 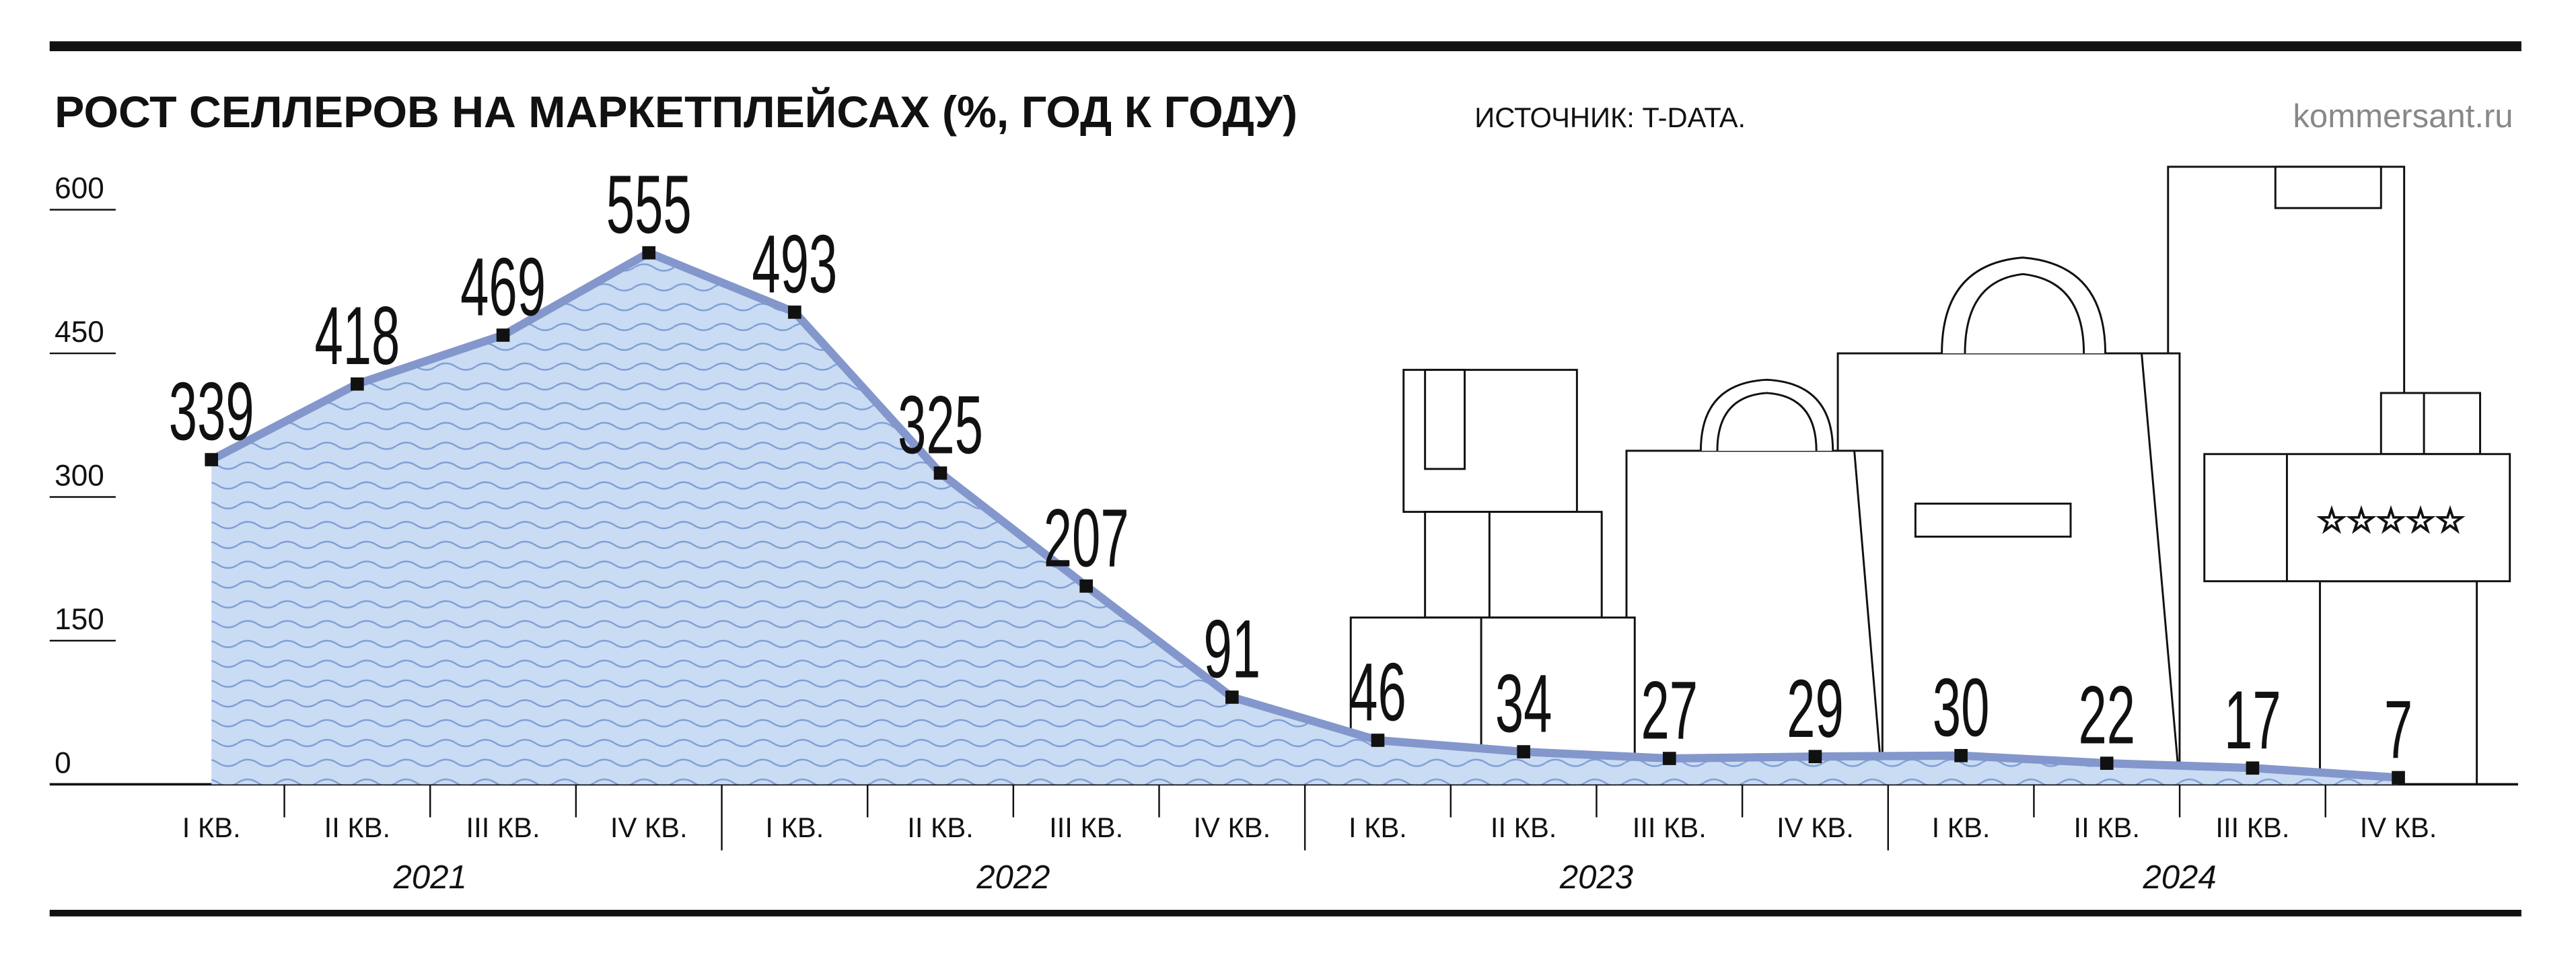 I want to click on value-label-group: 17, so click(x=2252, y=720).